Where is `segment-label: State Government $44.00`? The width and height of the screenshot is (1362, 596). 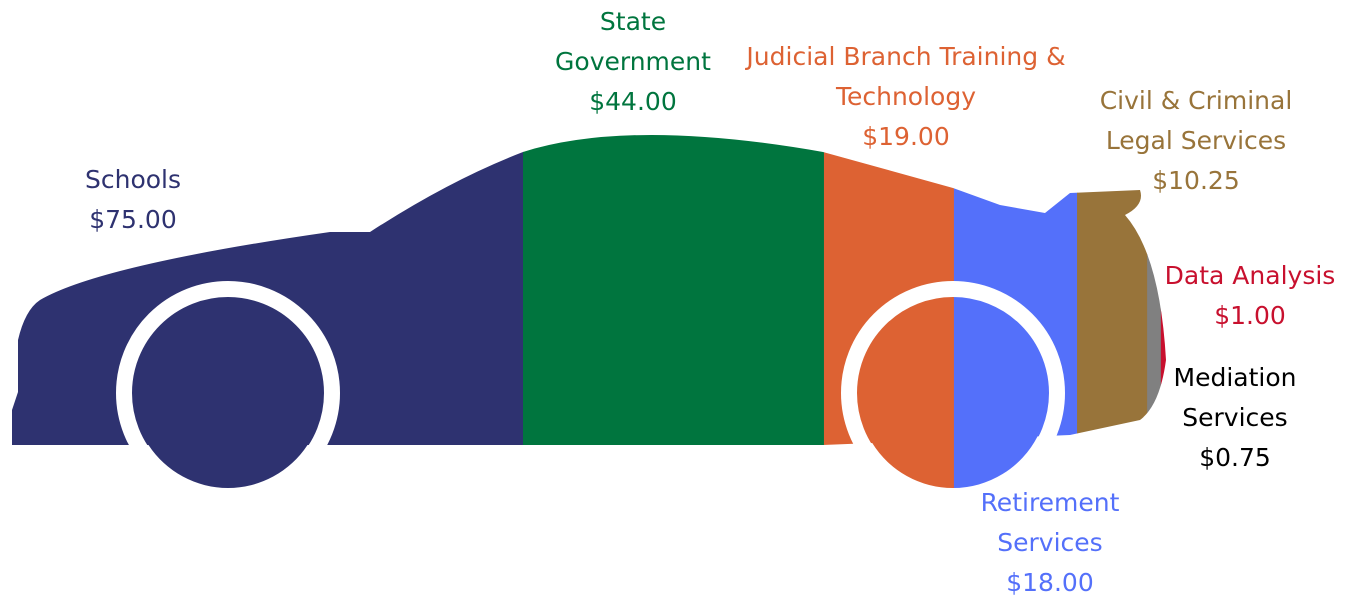 segment-label: State Government $44.00 is located at coordinates (633, 62).